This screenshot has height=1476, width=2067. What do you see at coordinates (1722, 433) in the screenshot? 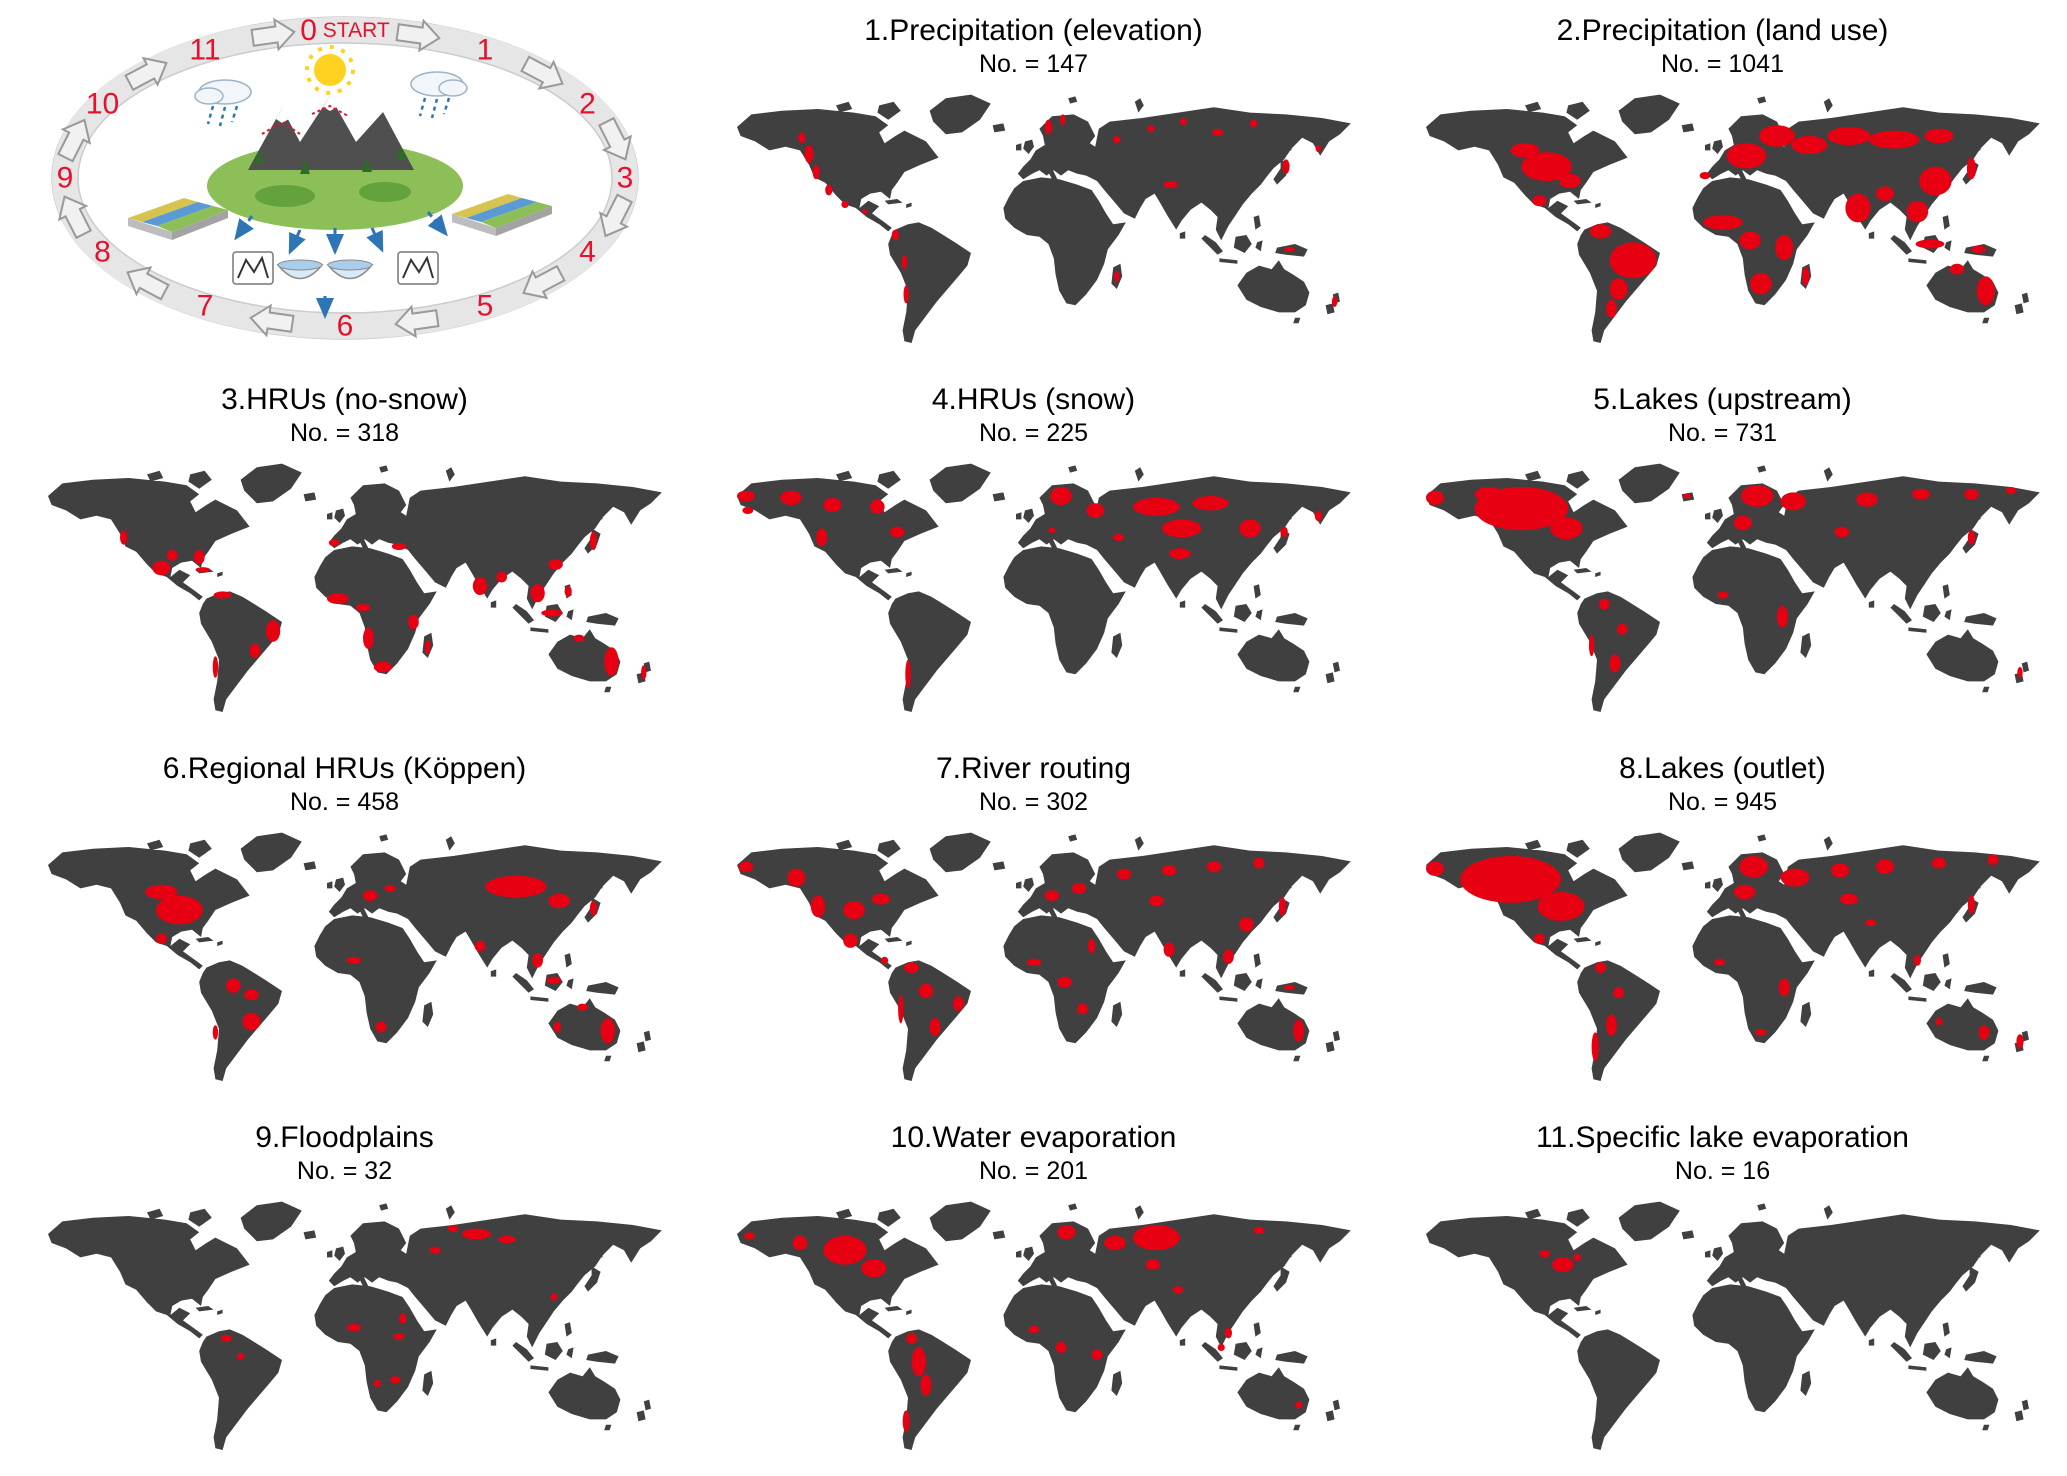
I see `panel-count: No. = 731` at bounding box center [1722, 433].